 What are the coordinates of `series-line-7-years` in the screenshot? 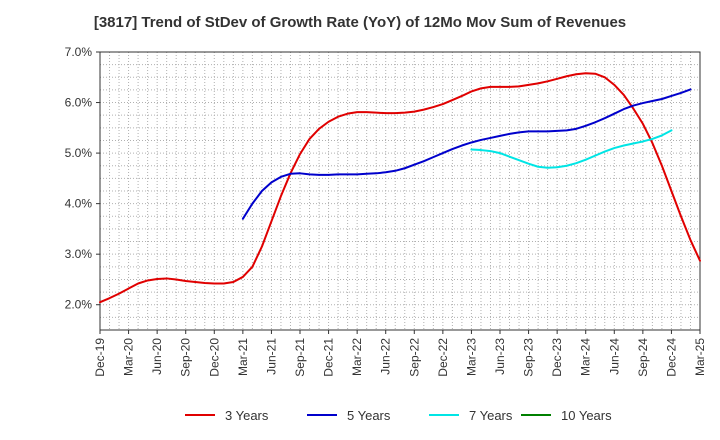 It's located at (571, 149).